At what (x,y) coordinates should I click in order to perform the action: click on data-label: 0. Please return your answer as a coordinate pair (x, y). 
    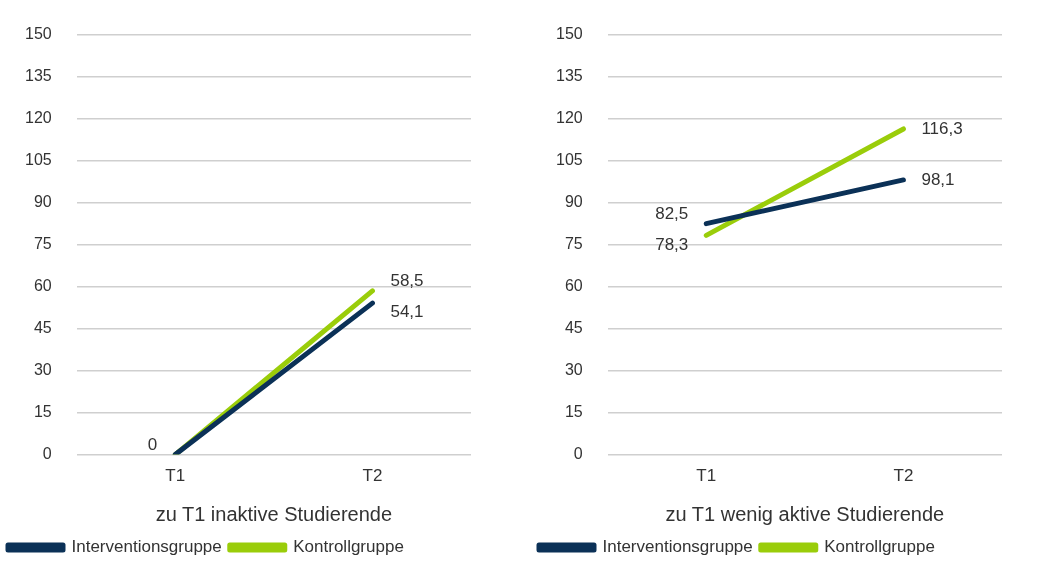
    Looking at the image, I should click on (152, 444).